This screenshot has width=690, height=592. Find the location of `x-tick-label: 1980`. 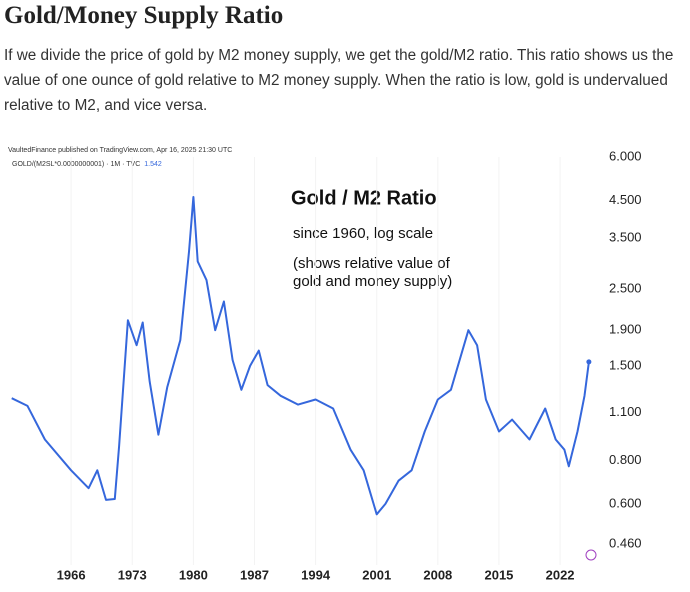

x-tick-label: 1980 is located at coordinates (193, 574).